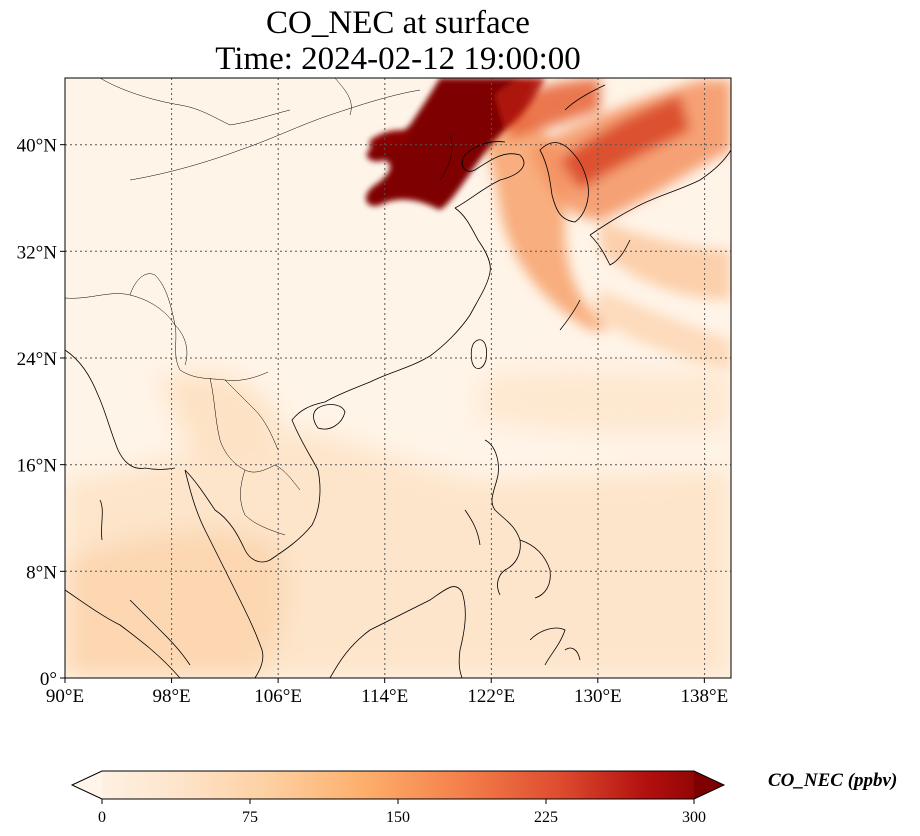 The image size is (920, 836). What do you see at coordinates (598, 696) in the screenshot?
I see `lon-tick-label: 130°E` at bounding box center [598, 696].